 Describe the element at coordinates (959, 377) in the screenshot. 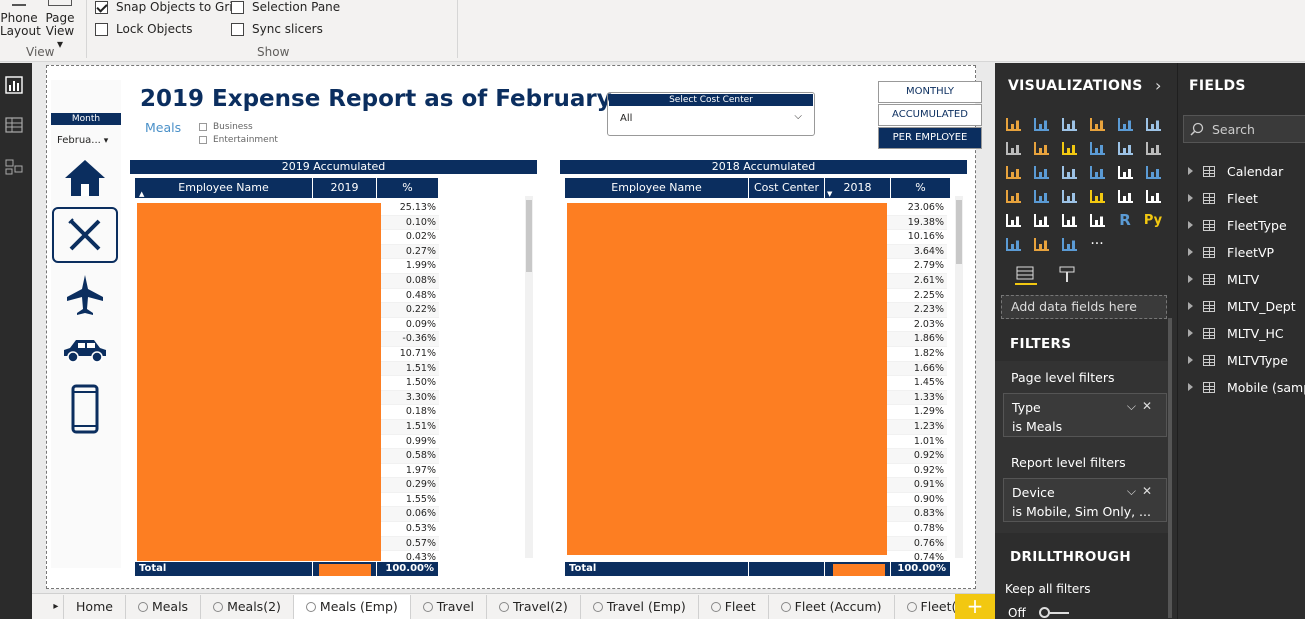

I see `table-2018-scrollbar` at that location.